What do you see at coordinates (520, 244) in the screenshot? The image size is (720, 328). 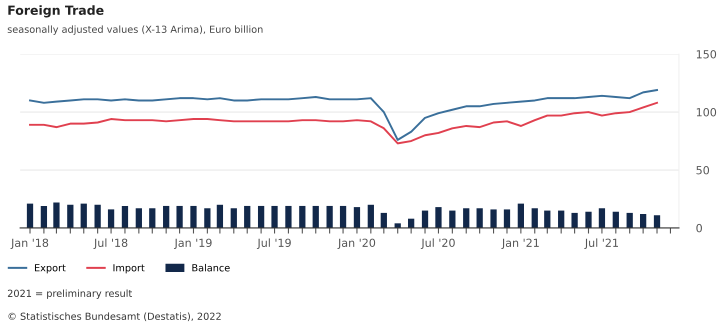 I see `x-tick-label: Jan '21` at bounding box center [520, 244].